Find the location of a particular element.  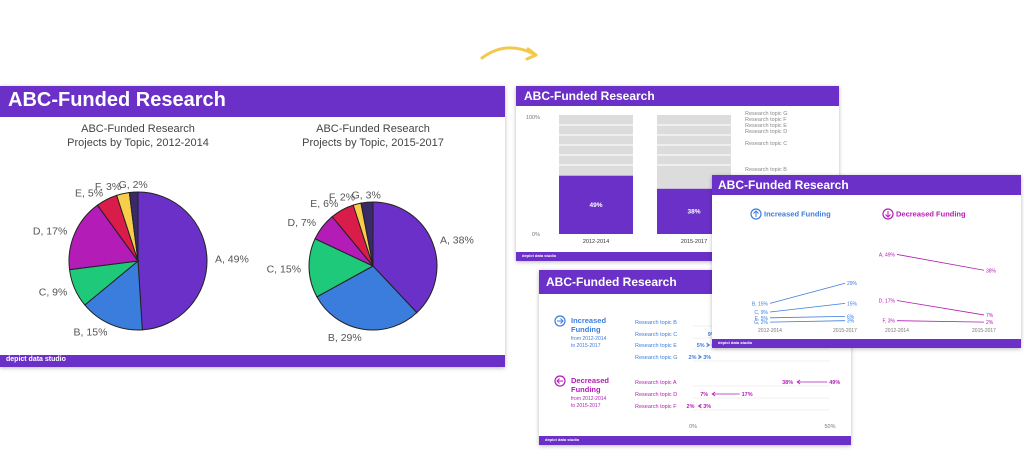

bar-category-label: 2015-2017 is located at coordinates (694, 242).